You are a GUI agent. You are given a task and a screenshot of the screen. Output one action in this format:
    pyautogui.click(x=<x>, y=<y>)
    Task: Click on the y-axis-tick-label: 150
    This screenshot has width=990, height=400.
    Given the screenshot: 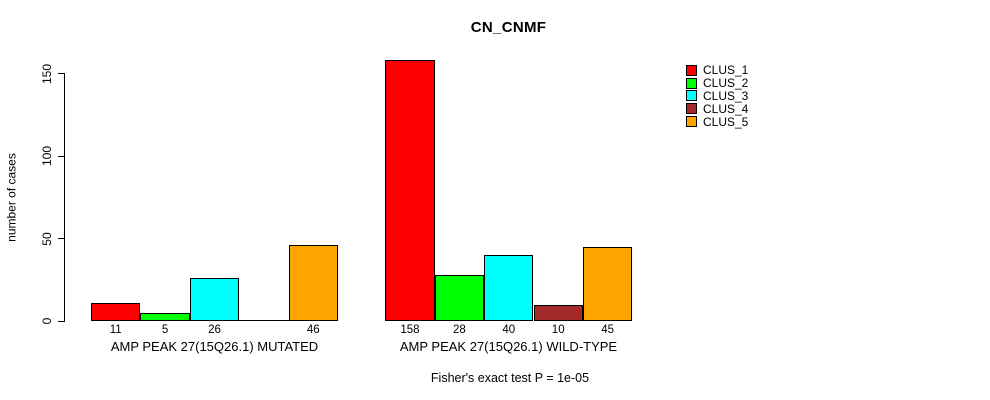 What is the action you would take?
    pyautogui.click(x=47, y=73)
    